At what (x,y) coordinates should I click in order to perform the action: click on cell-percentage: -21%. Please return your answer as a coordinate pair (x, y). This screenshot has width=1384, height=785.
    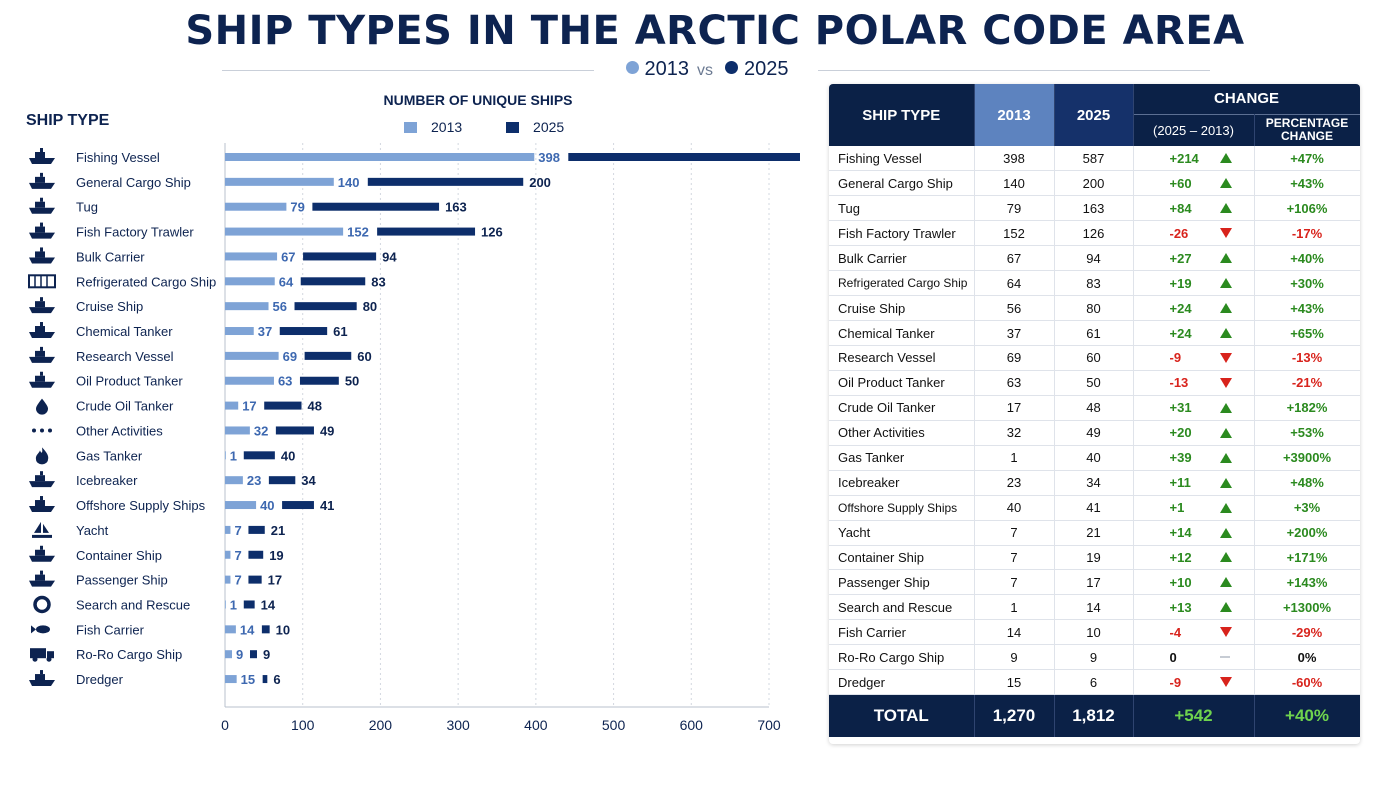
    Looking at the image, I should click on (1307, 383).